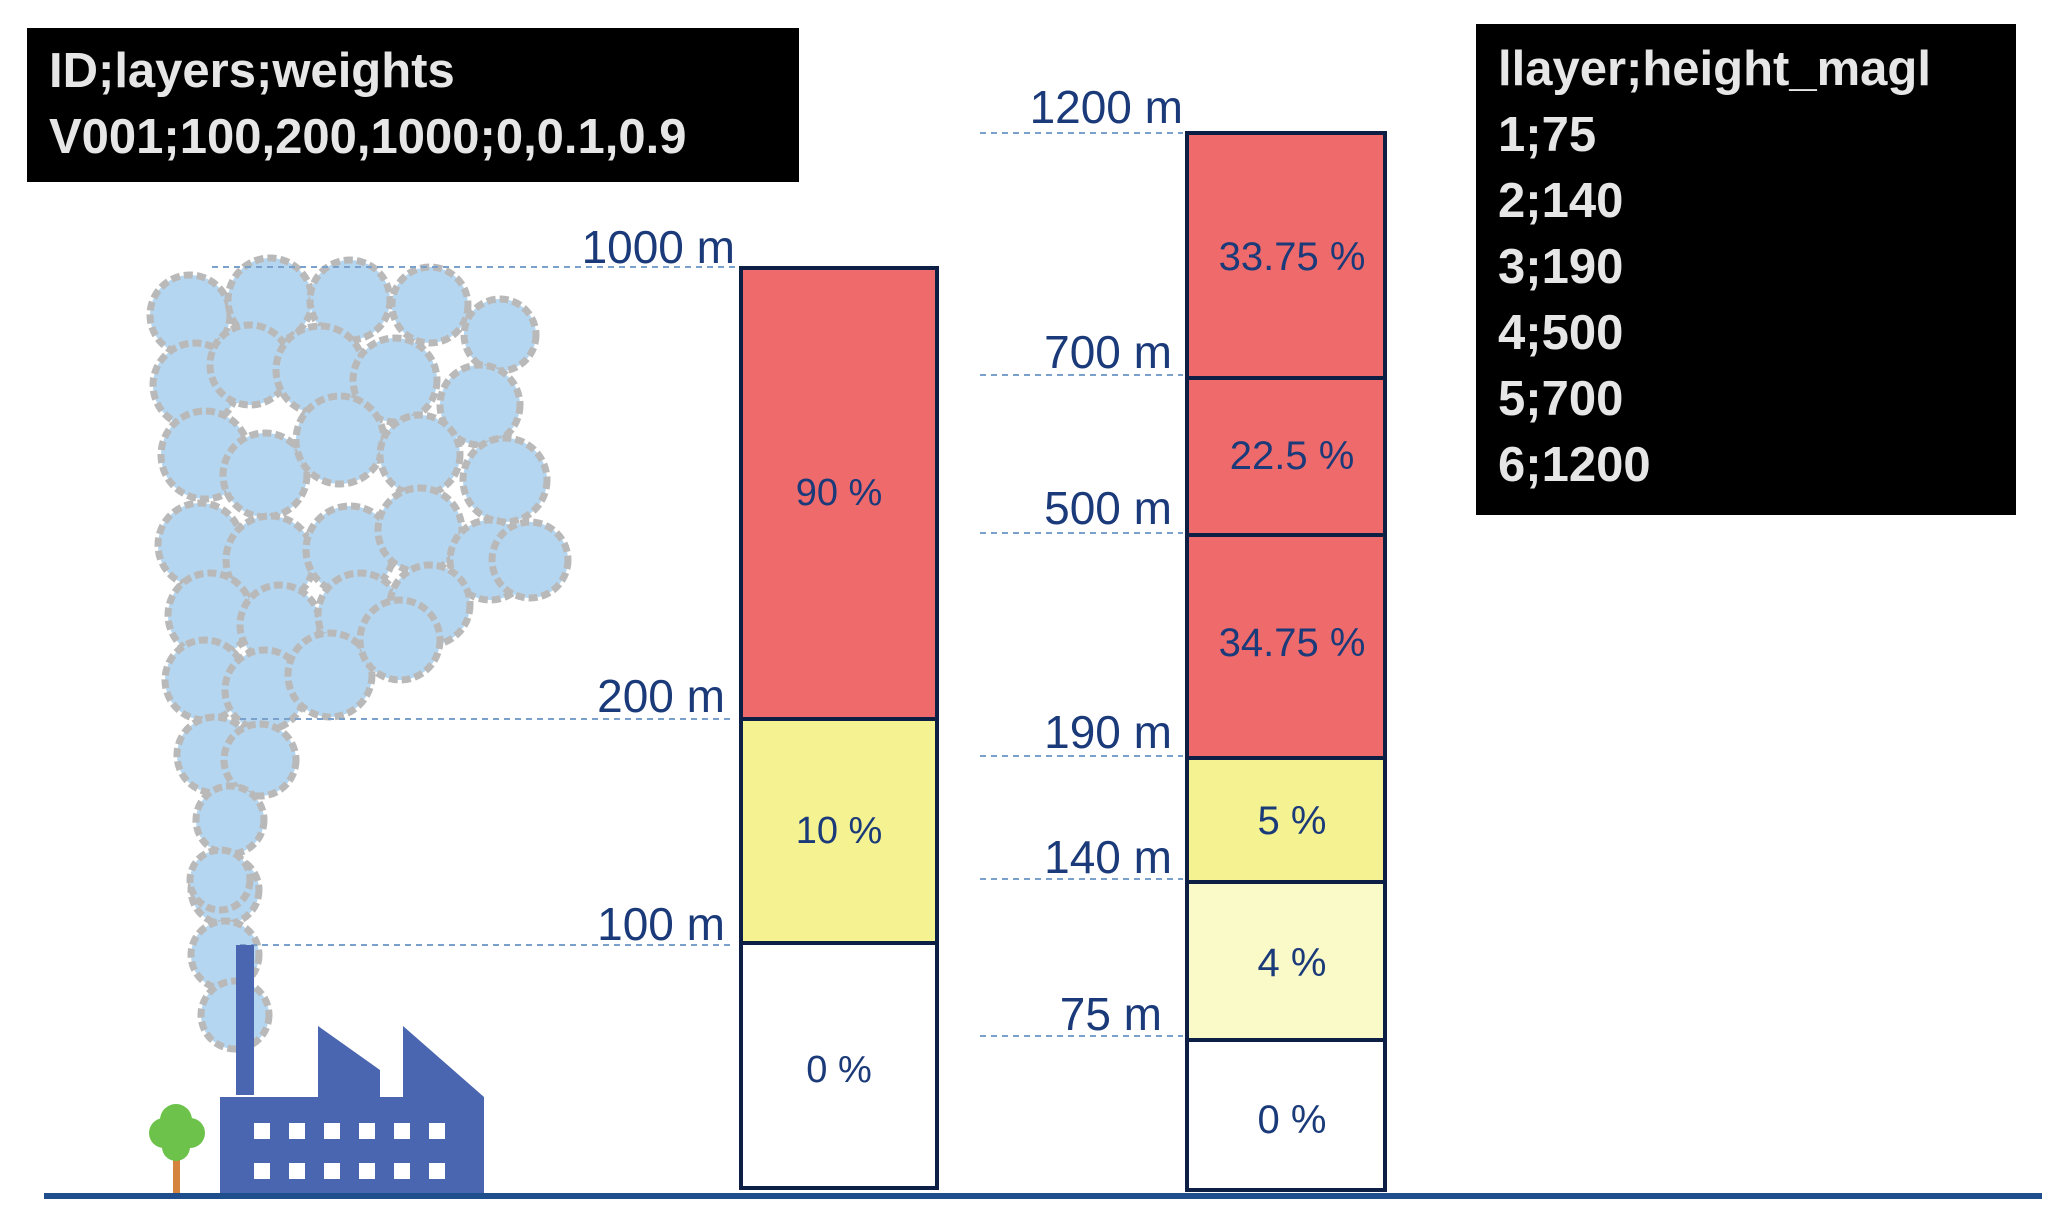 This screenshot has height=1221, width=2067. I want to click on height-line-3: 3;190, so click(1561, 267).